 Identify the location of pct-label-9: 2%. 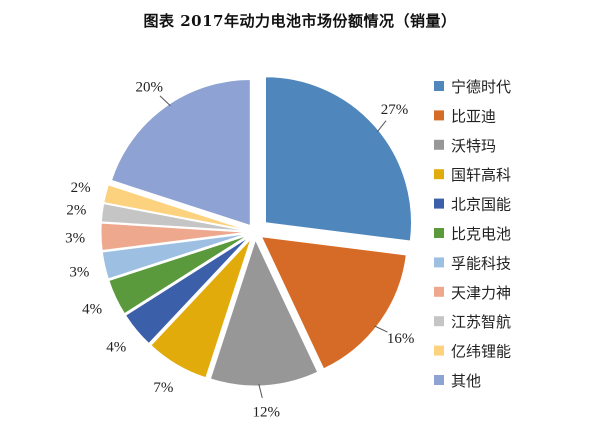
(76, 210).